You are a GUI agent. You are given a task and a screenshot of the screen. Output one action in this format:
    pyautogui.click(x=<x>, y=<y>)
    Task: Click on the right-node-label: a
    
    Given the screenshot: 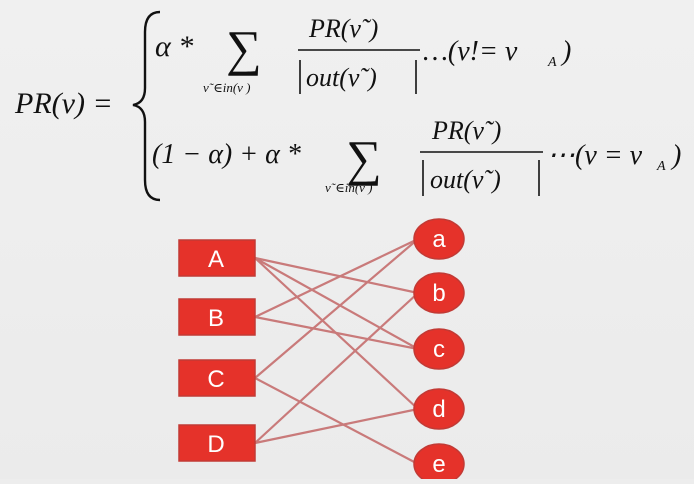 What is the action you would take?
    pyautogui.click(x=439, y=239)
    